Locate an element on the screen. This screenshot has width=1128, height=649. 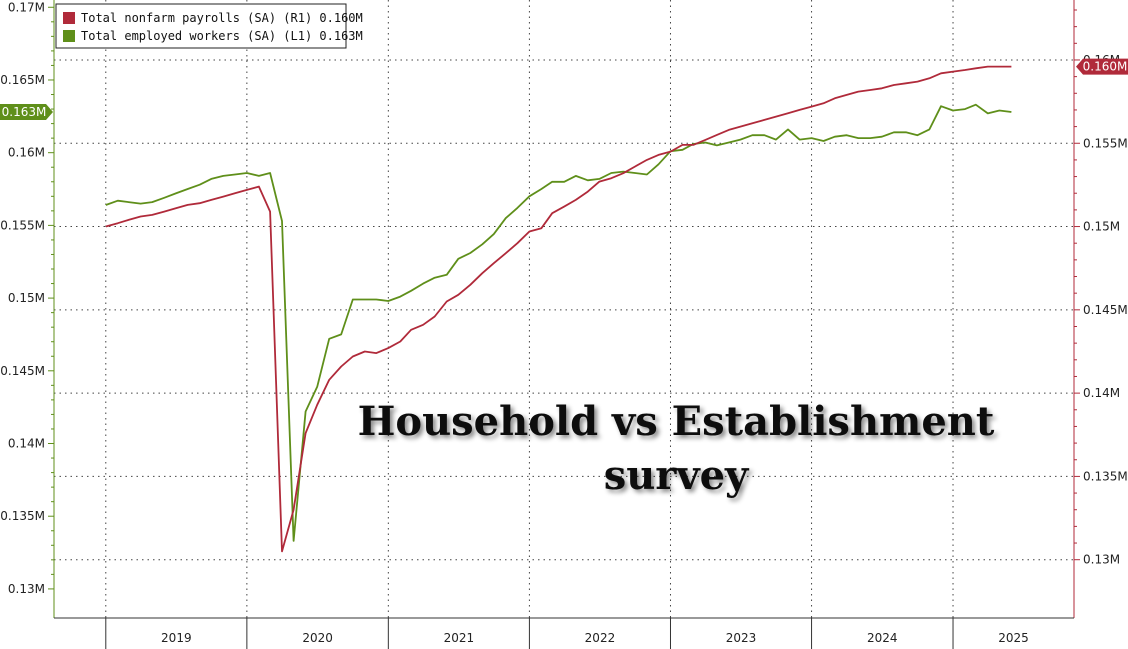
last-value-badge-left: 0.163M is located at coordinates (26, 111).